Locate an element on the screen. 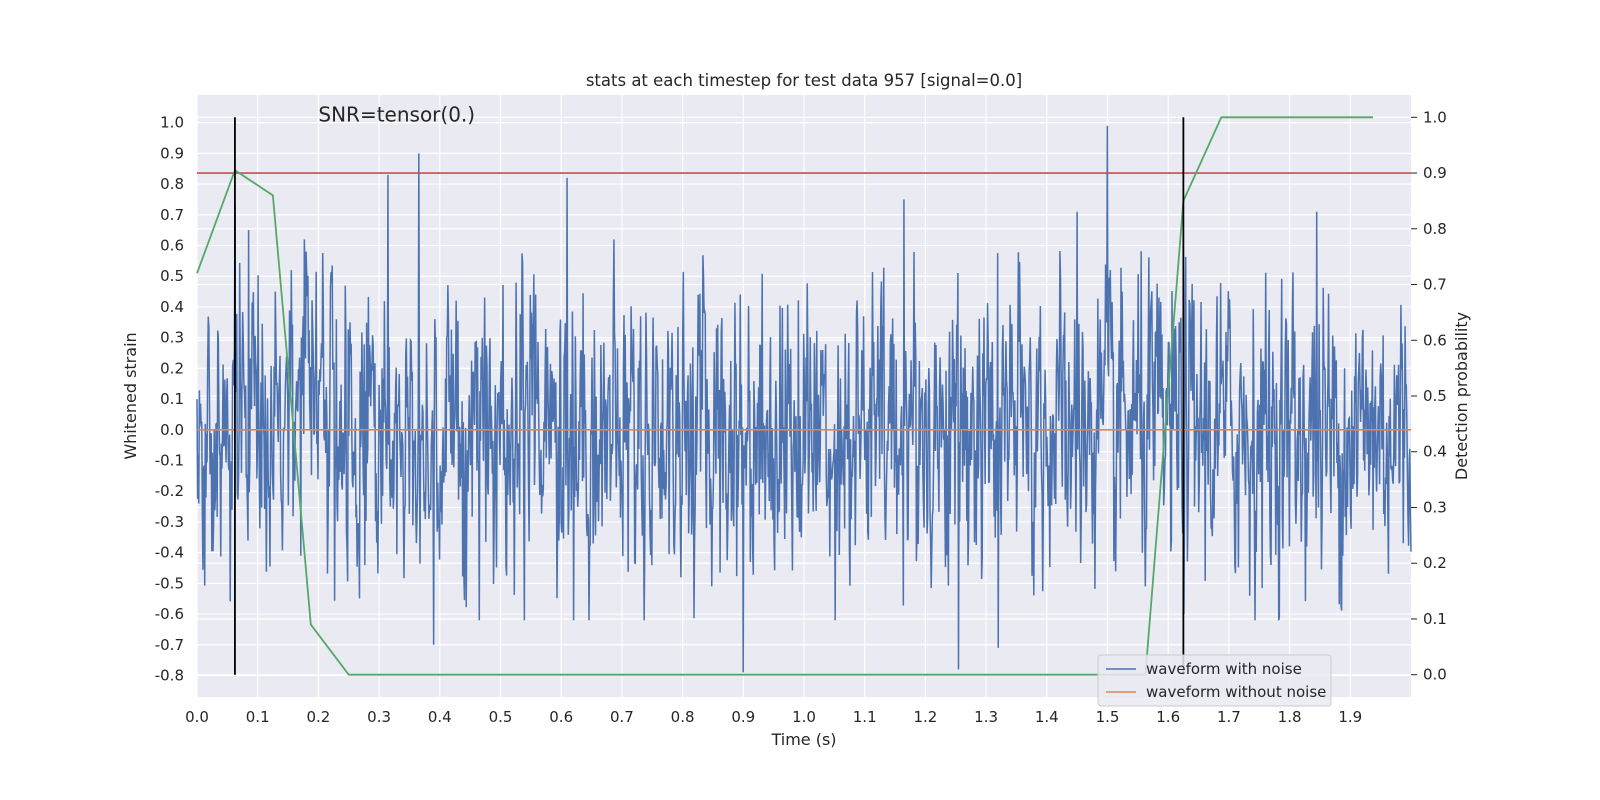  y-tick-label-left: 0.8 is located at coordinates (172, 184).